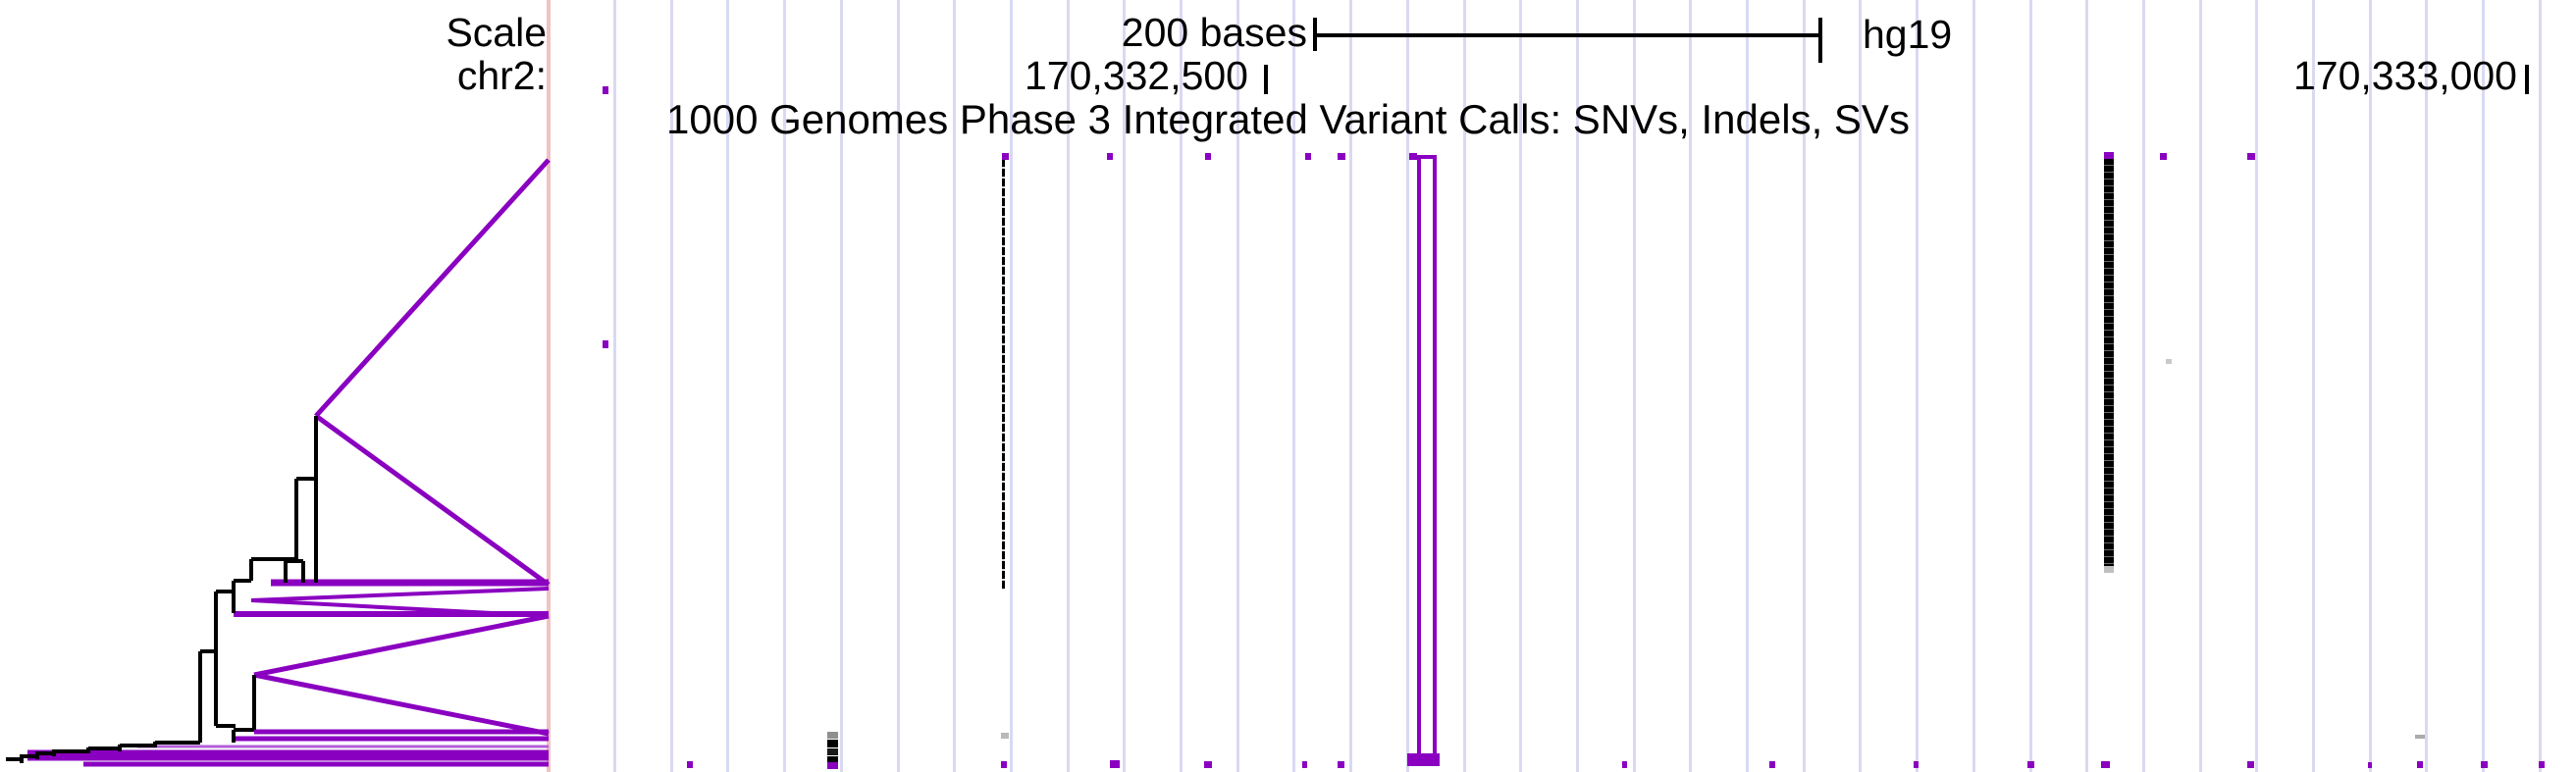 This screenshot has width=2576, height=772. I want to click on scale-bar-right-tick, so click(1820, 40).